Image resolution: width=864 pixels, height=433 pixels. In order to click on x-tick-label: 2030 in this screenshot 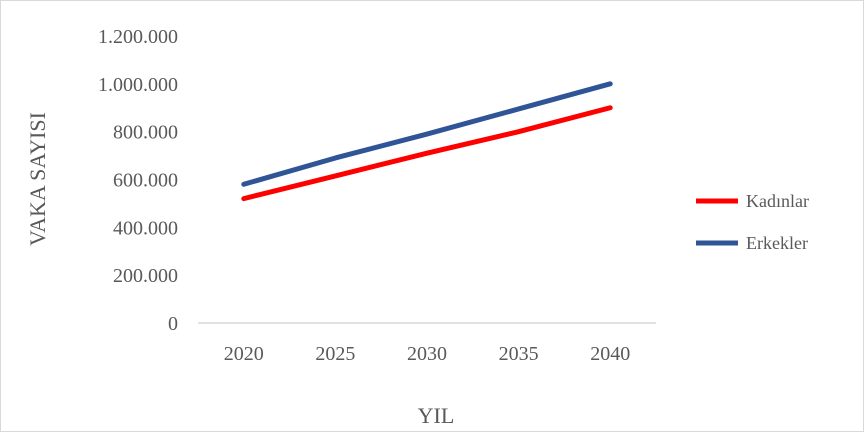, I will do `click(427, 354)`.